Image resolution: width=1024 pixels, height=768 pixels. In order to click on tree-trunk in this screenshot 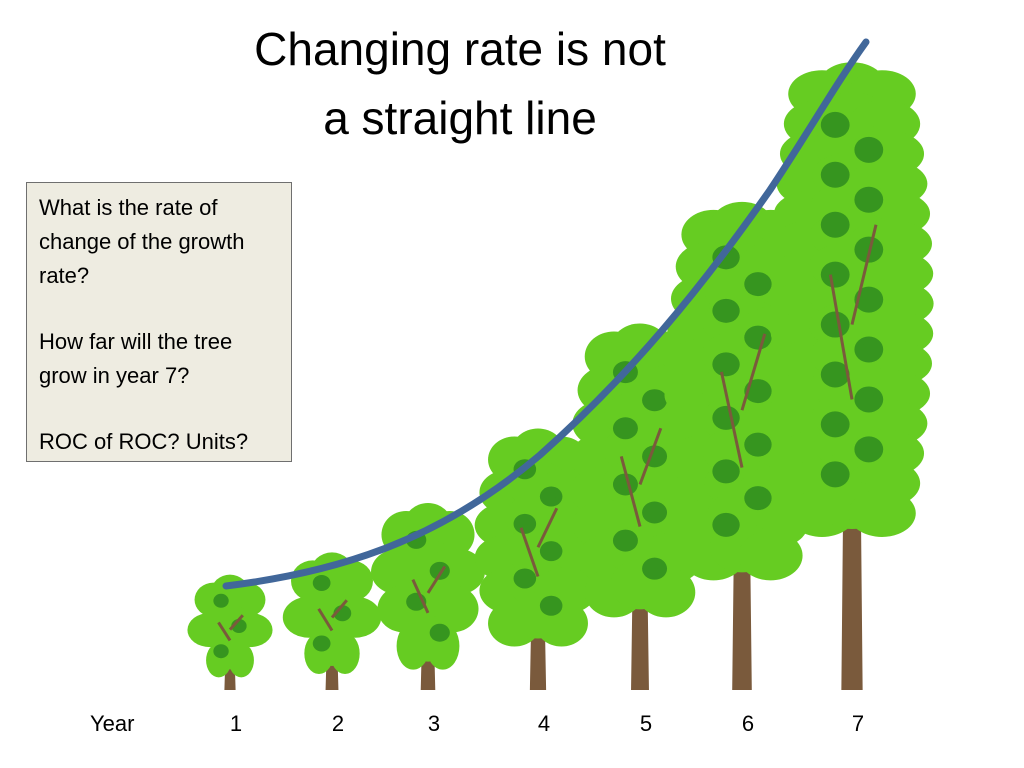, I will do `click(852, 532)`.